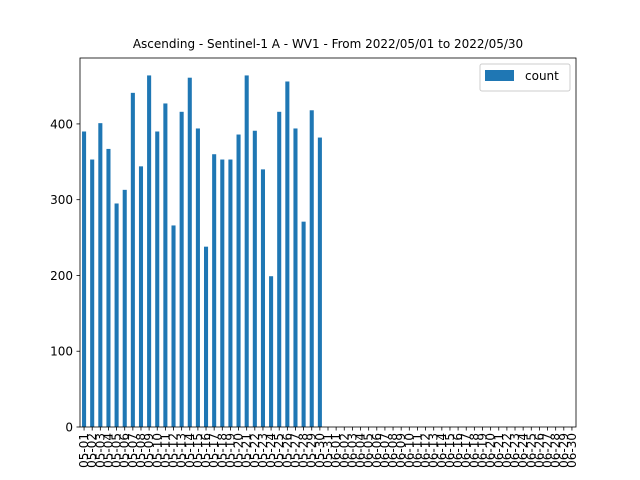 Image resolution: width=640 pixels, height=480 pixels. I want to click on x-tick-label: 06-18, so click(474, 450).